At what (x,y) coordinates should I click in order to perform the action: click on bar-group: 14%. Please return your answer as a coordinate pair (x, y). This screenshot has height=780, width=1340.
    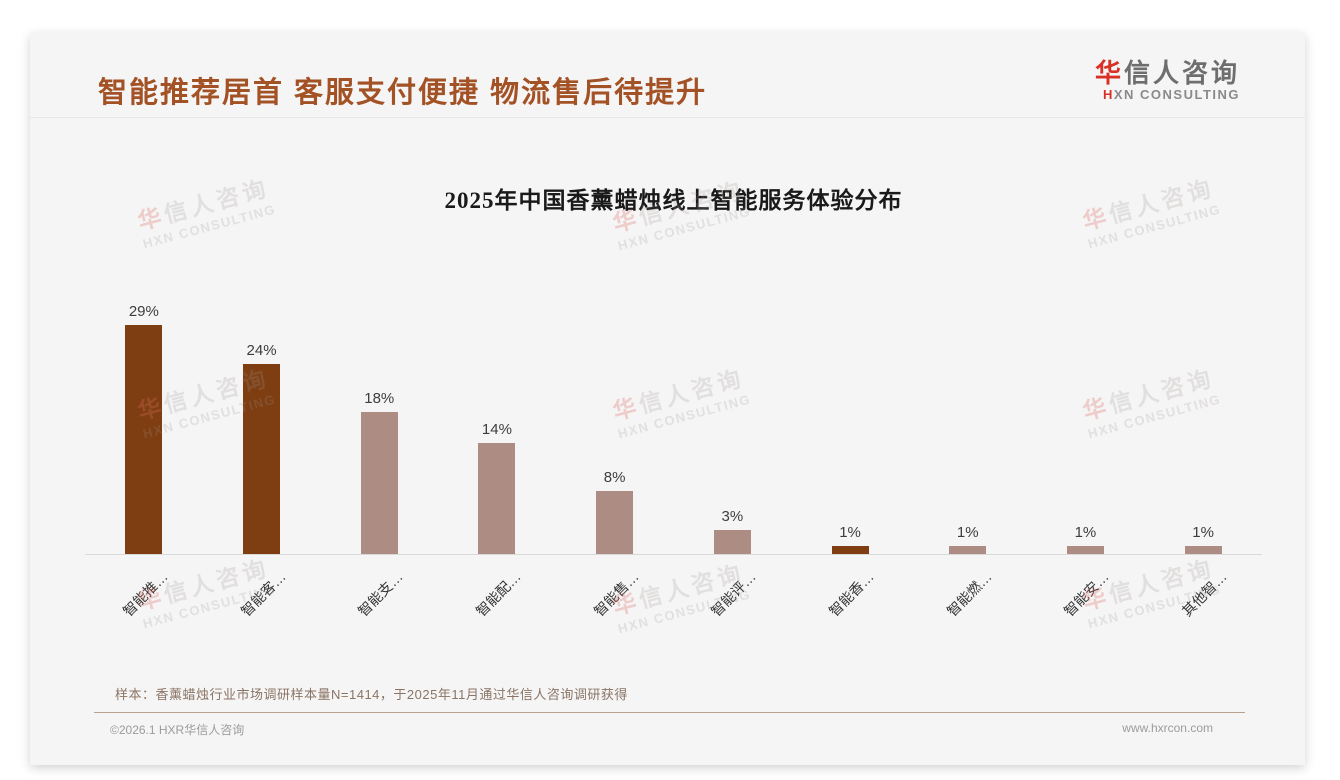
    Looking at the image, I should click on (497, 414).